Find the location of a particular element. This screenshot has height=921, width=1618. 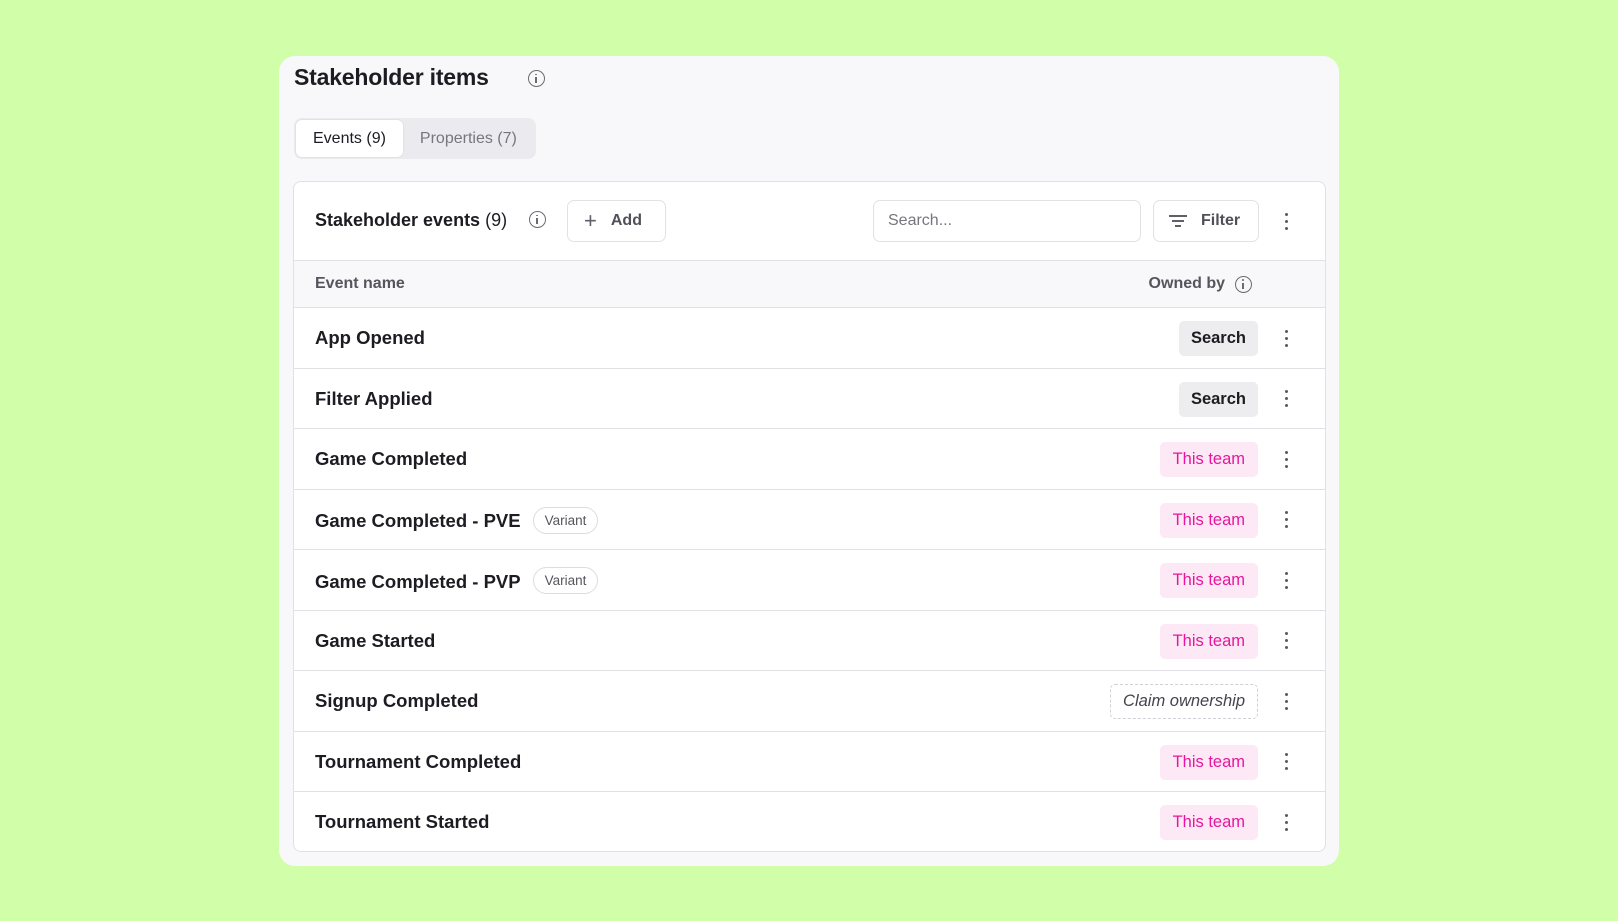

column-owned-by: Owned by is located at coordinates (1200, 284).